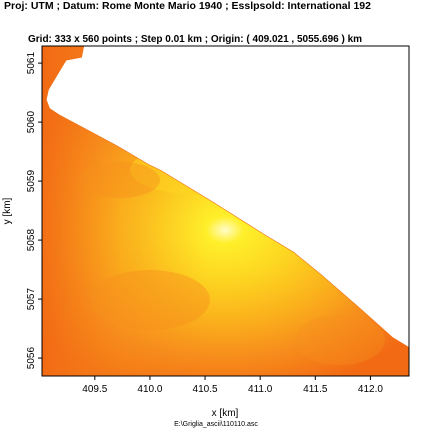 The image size is (432, 432). Describe the element at coordinates (149, 389) in the screenshot. I see `x-tick-label: 410.0` at that location.